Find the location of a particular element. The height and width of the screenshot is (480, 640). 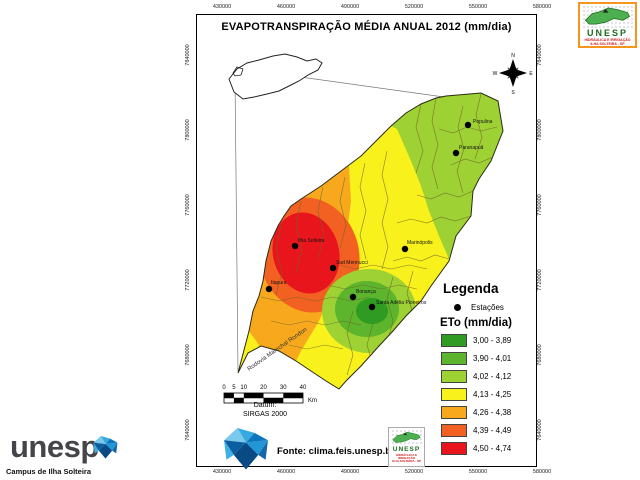

unesp-gem-icon is located at coordinates (105, 447).